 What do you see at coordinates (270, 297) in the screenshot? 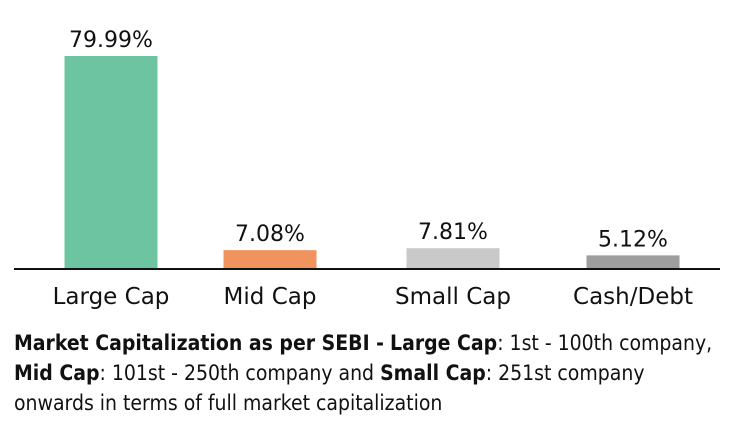
I see `category-label-mid-cap: Mid Cap` at bounding box center [270, 297].